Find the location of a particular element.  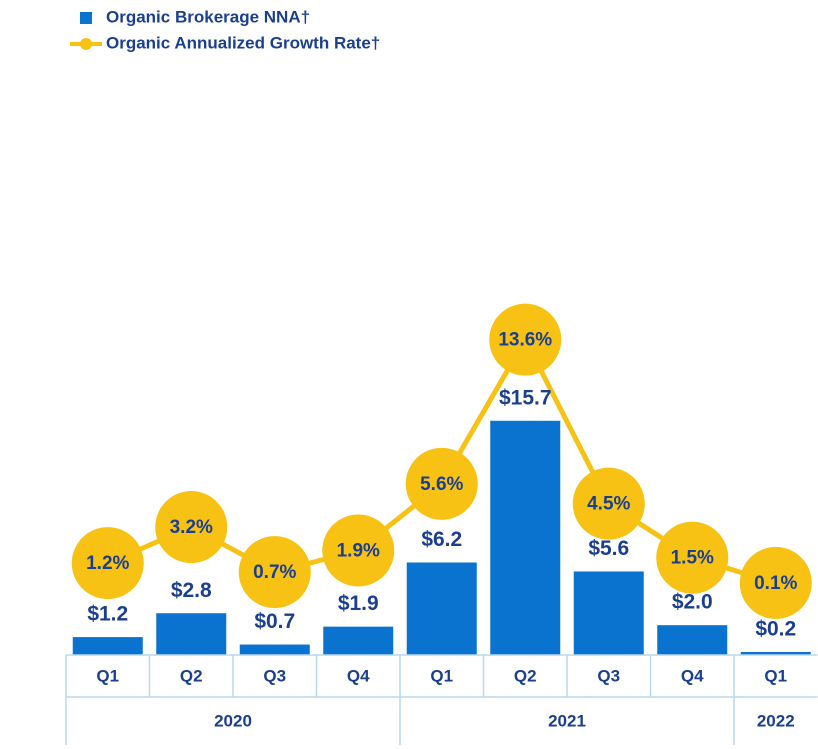

growth-value-label: 3.2% is located at coordinates (191, 527).